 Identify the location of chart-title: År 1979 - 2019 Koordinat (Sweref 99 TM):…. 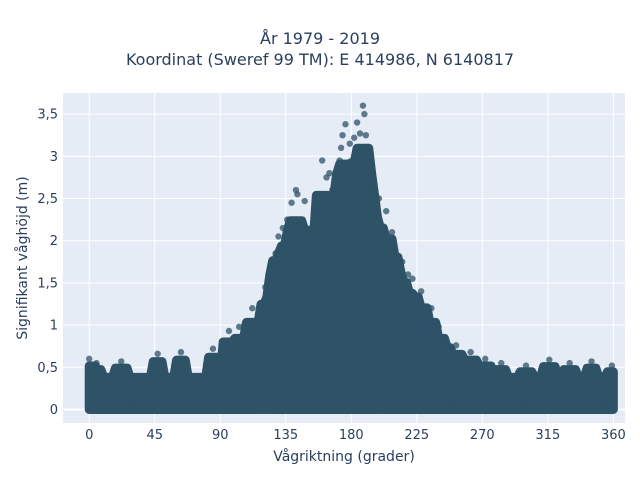
(320, 49).